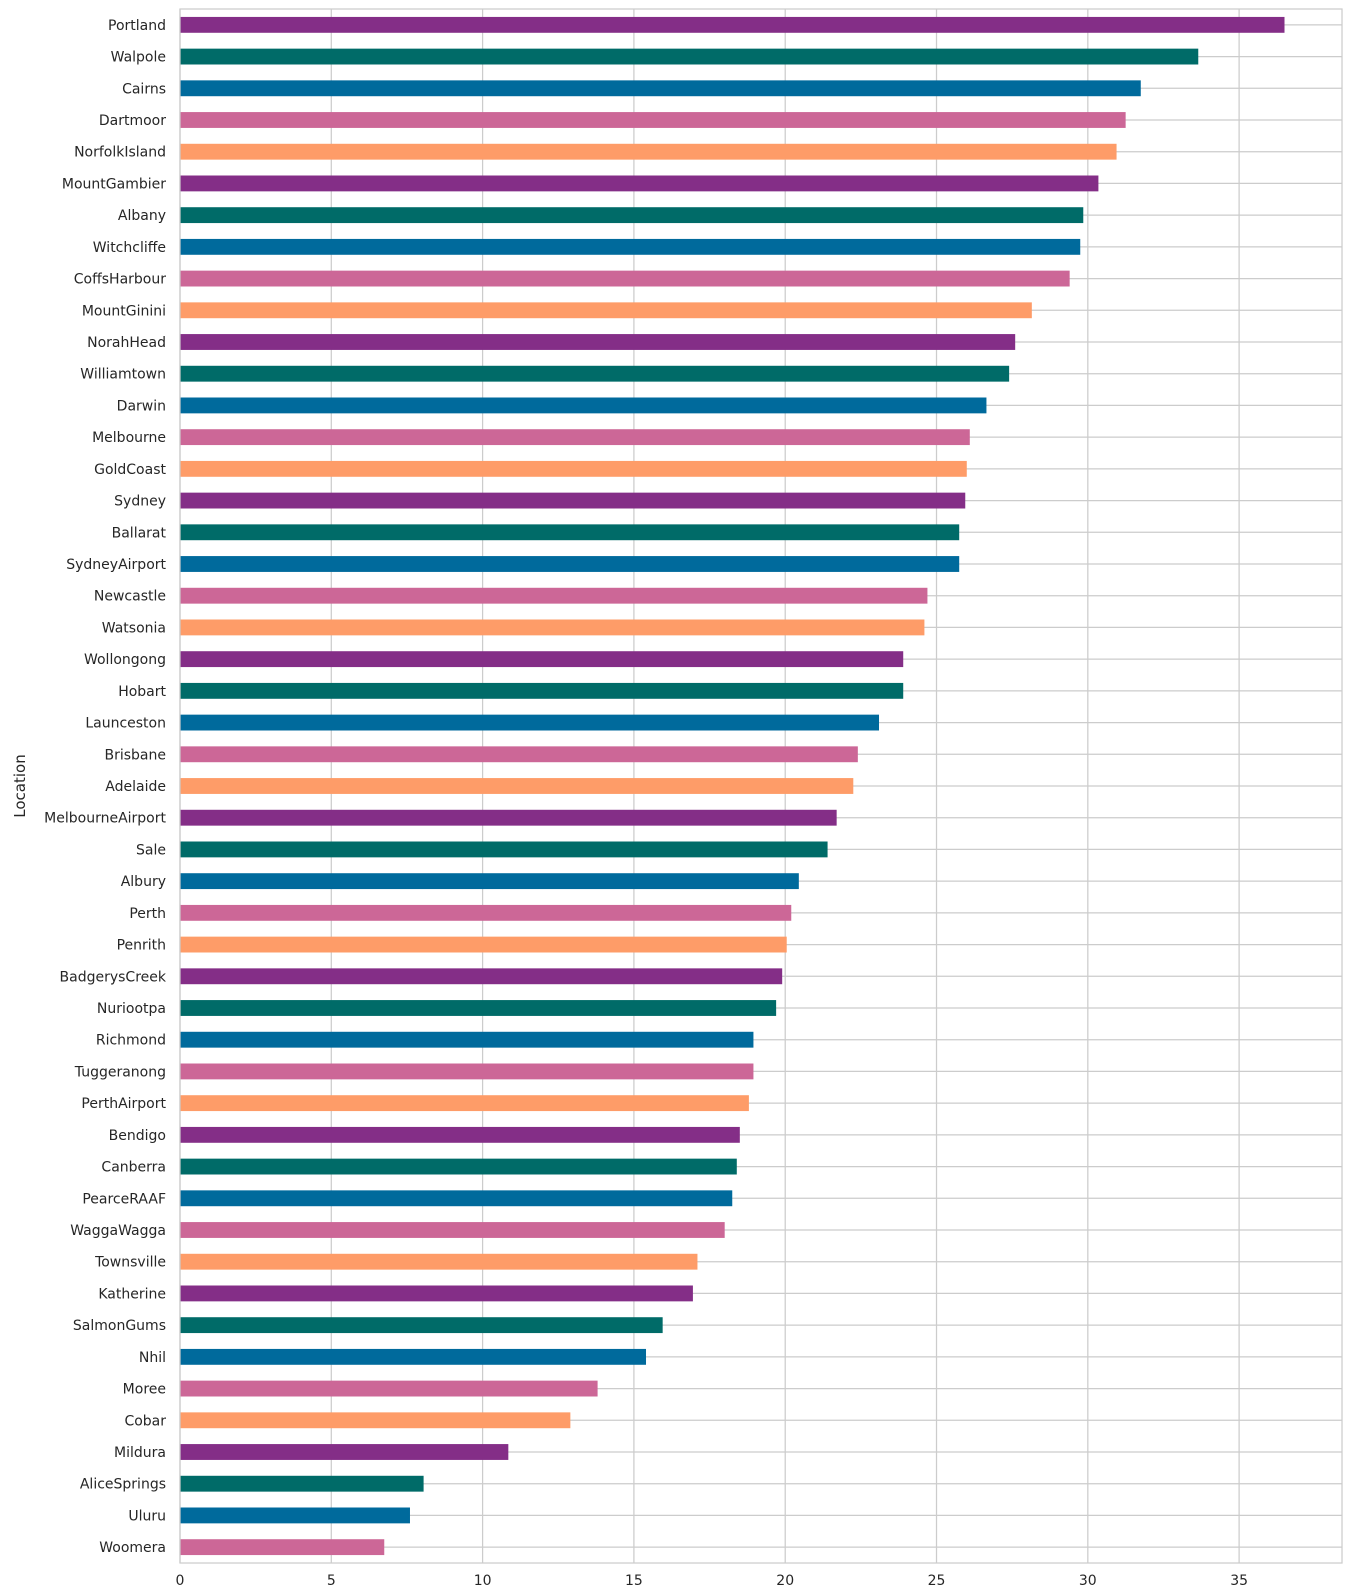 The image size is (1352, 1588). What do you see at coordinates (570, 532) in the screenshot?
I see `bar-ballarat` at bounding box center [570, 532].